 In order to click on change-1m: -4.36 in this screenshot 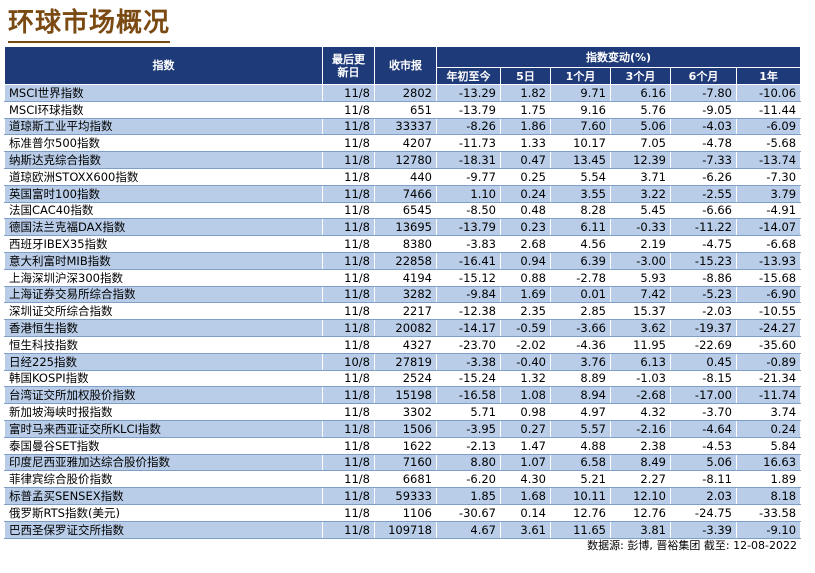, I will do `click(580, 345)`.